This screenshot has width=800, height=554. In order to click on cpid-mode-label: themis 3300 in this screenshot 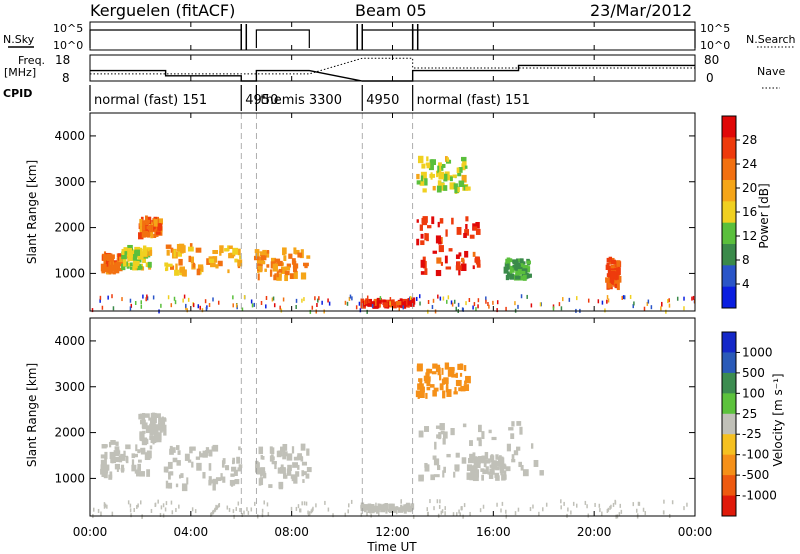, I will do `click(301, 100)`.